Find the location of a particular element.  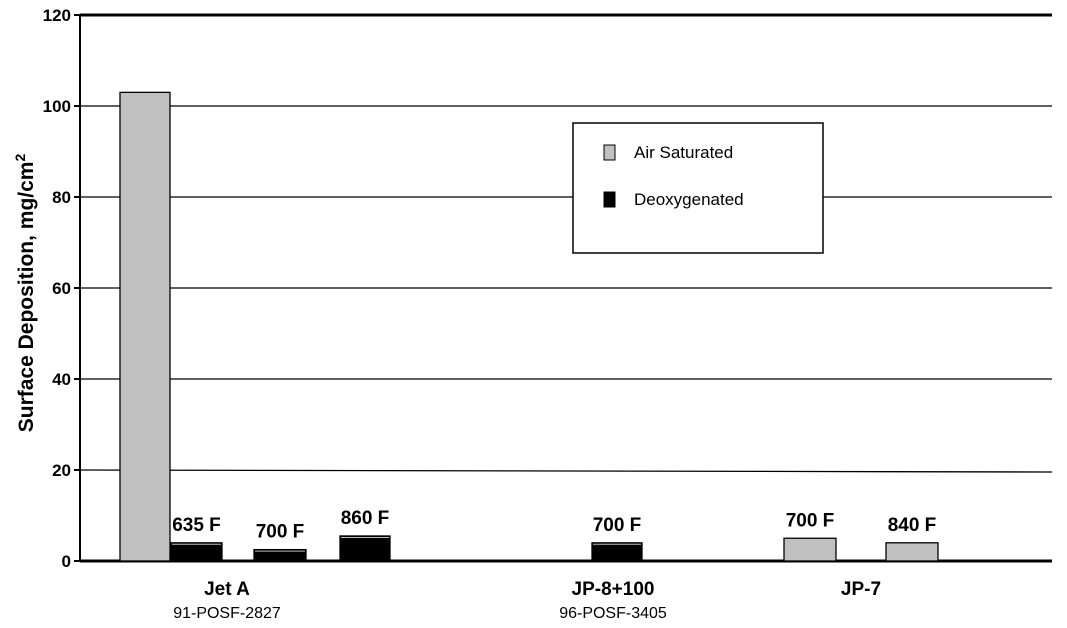

legend: Air Saturated Deoxygenated is located at coordinates (698, 188).